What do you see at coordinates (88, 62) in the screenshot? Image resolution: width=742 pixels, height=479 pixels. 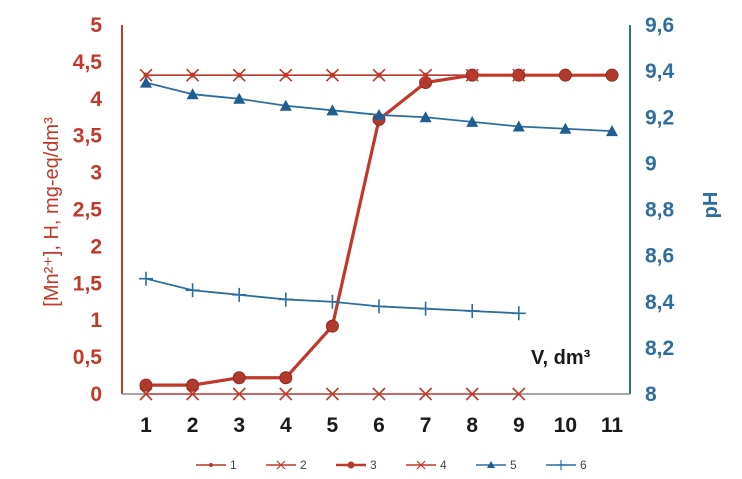 I see `y-left-tick-label: 4,5` at bounding box center [88, 62].